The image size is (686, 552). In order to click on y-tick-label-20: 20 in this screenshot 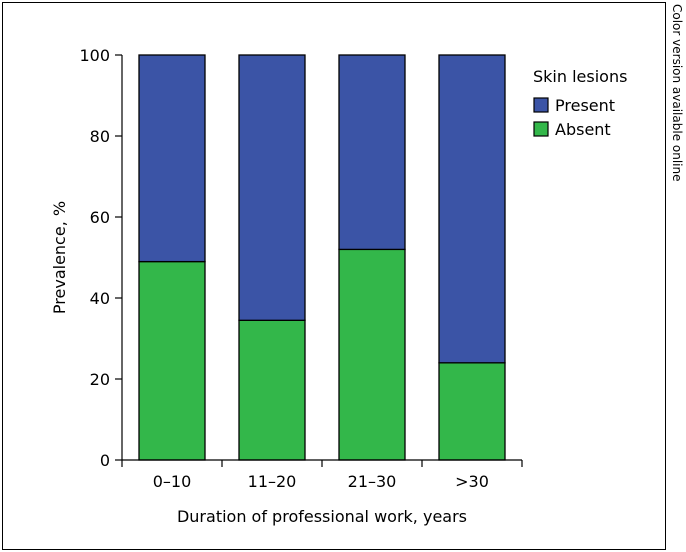, I will do `click(100, 379)`.